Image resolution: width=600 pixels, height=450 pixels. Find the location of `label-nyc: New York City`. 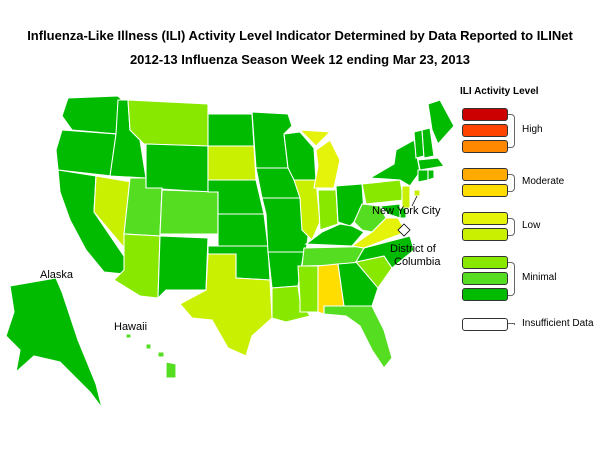

label-nyc: New York City is located at coordinates (406, 211).